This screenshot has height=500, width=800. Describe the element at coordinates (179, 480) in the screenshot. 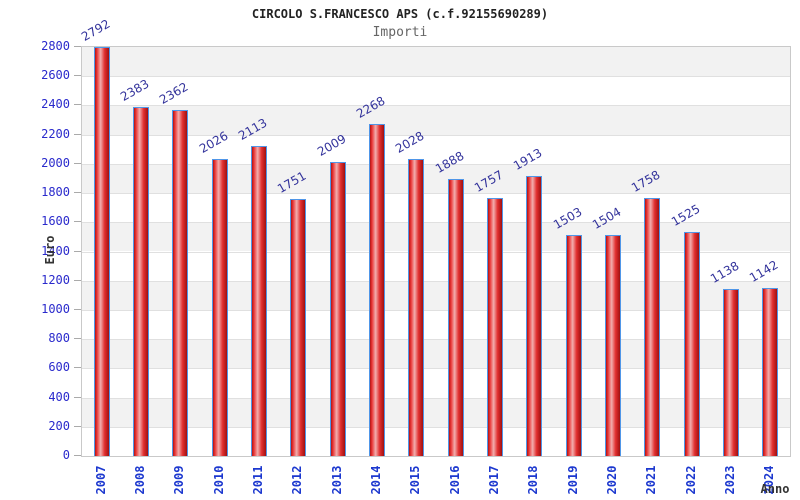

I see `x-tick-label: 2009` at that location.